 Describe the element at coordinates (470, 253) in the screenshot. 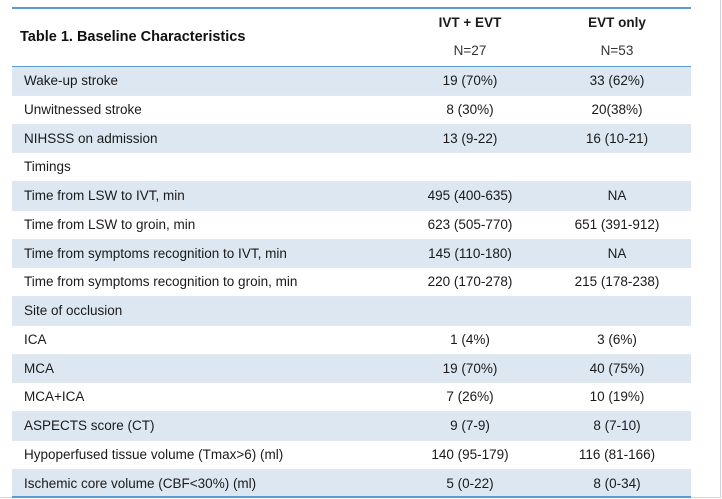

I see `cell-ivt-evt: 145 (110-180)` at that location.